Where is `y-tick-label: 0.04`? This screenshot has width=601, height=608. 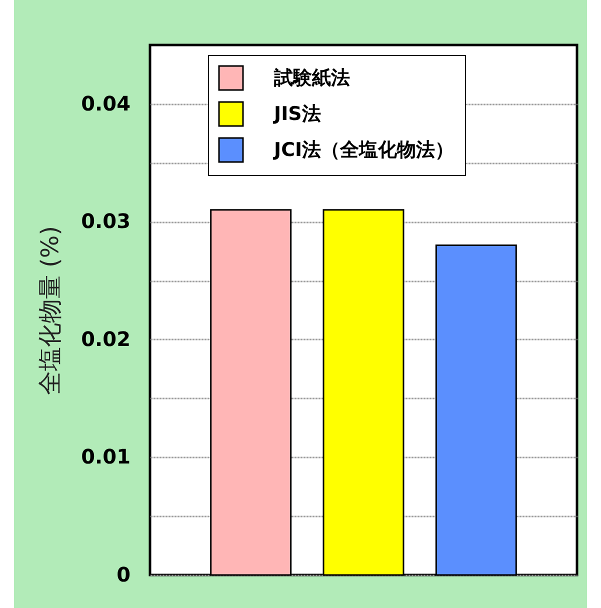
y-tick-label: 0.04 is located at coordinates (105, 103).